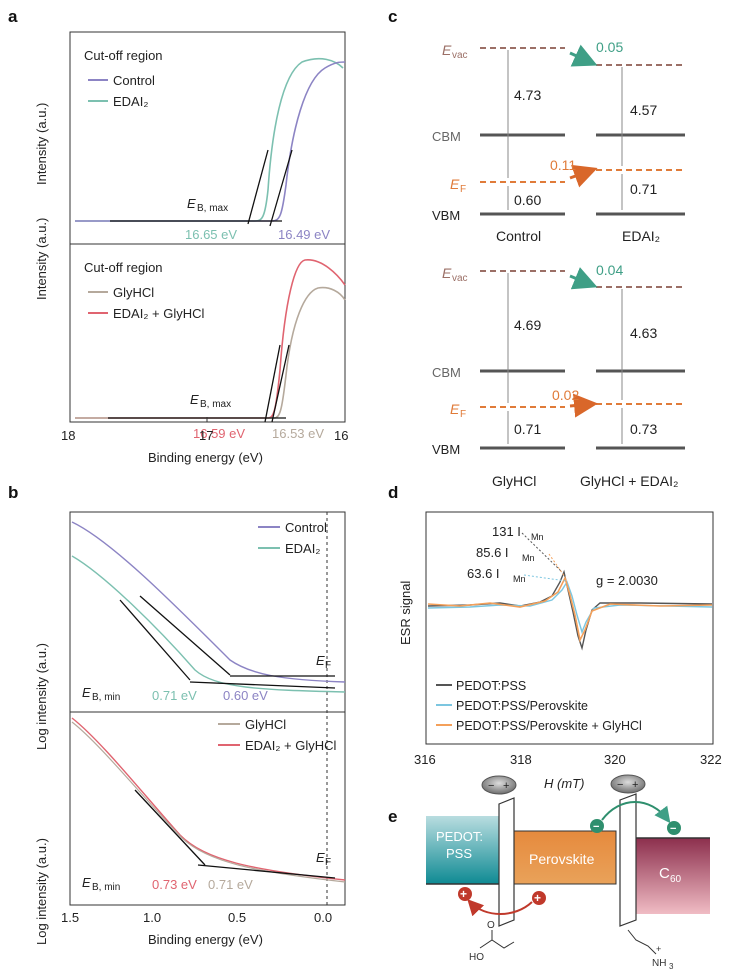 This screenshot has height=975, width=737. I want to click on e-pedot-label: PEDOT:, so click(459, 836).